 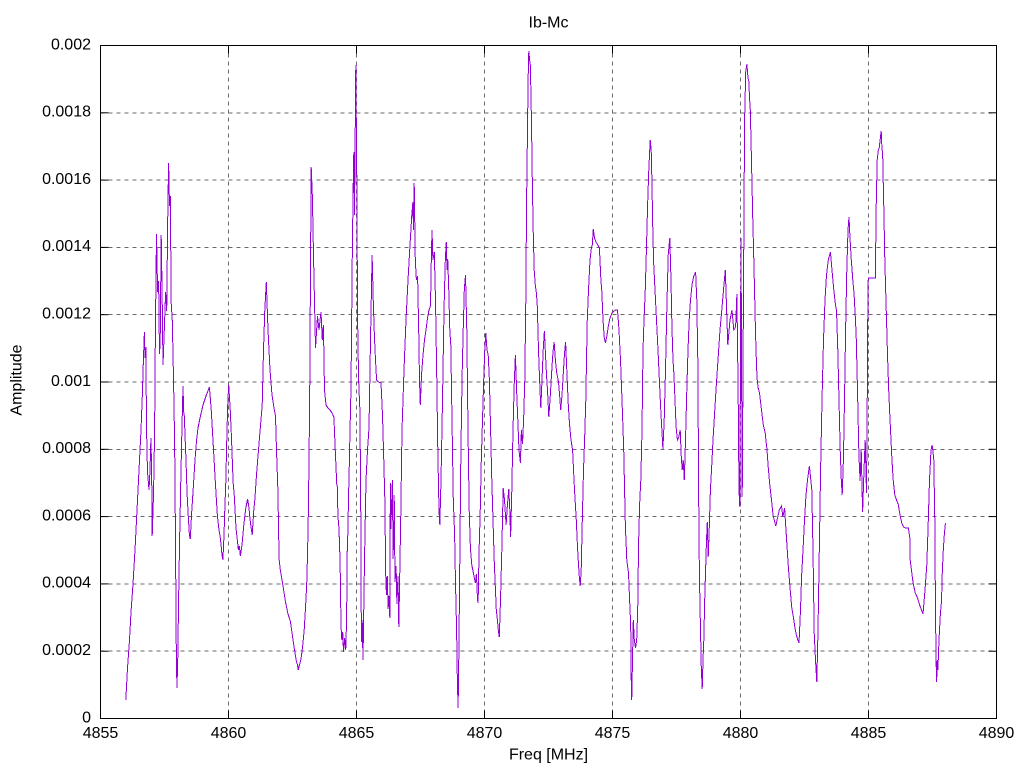 What do you see at coordinates (613, 733) in the screenshot?
I see `svg-text: 4875` at bounding box center [613, 733].